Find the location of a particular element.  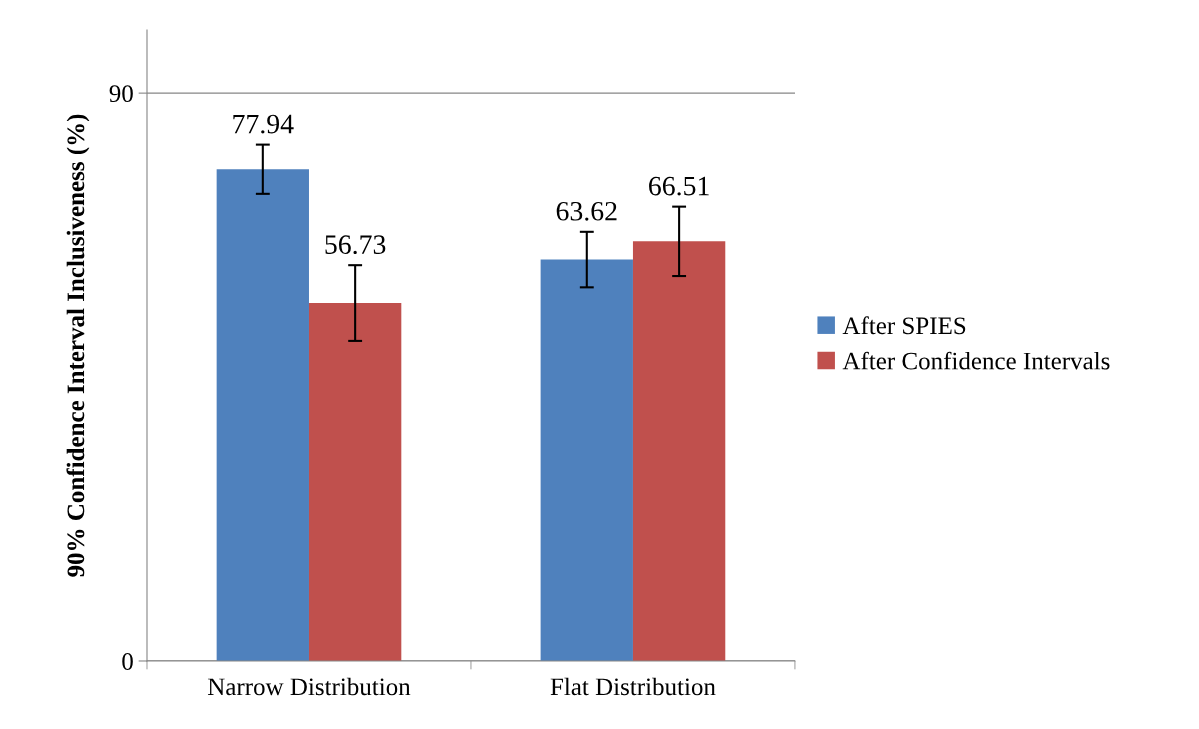

x-tick-label: Flat Distribution is located at coordinates (633, 686).